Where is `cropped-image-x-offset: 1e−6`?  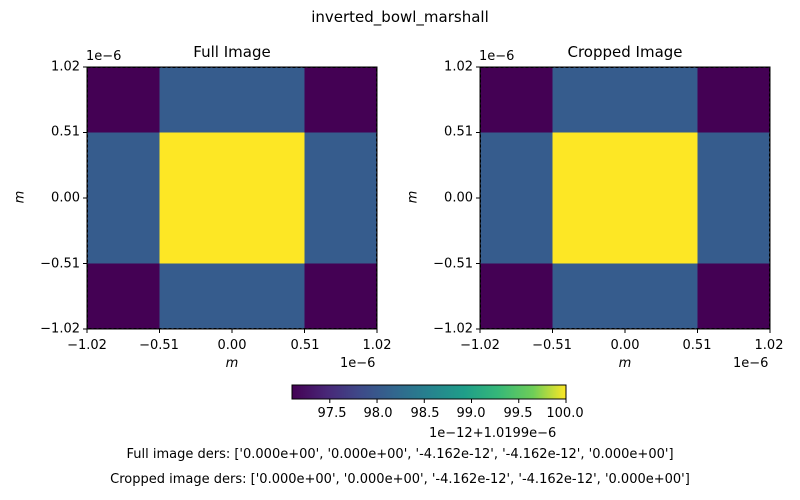
cropped-image-x-offset: 1e−6 is located at coordinates (751, 363).